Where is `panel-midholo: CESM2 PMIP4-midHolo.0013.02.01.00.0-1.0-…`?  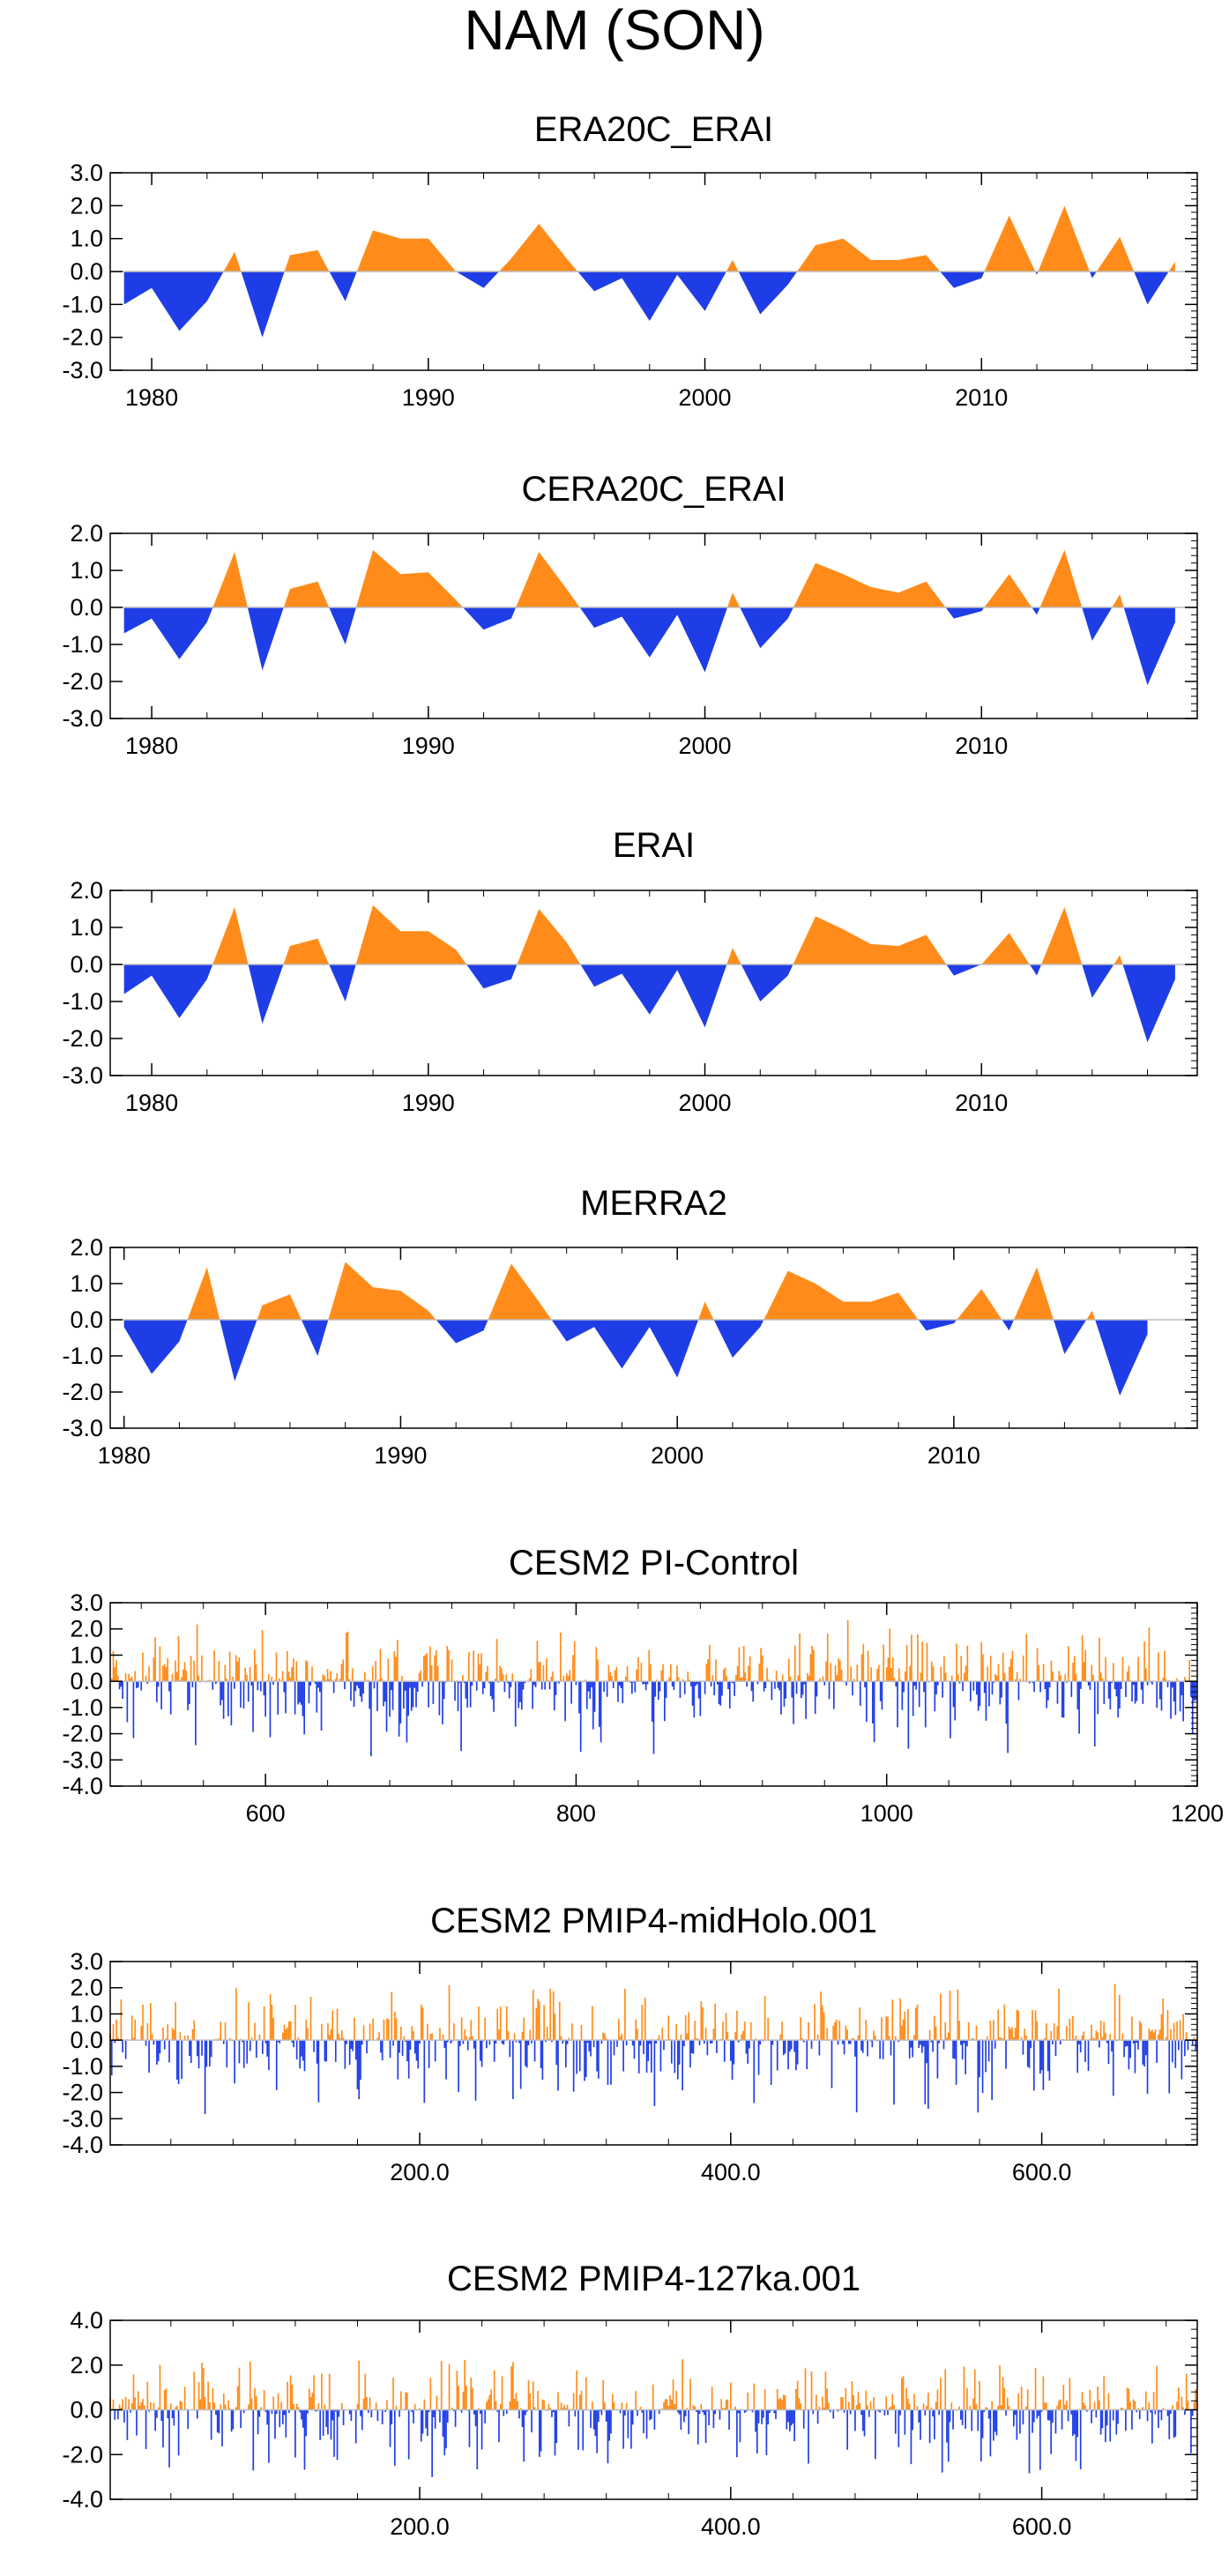 panel-midholo: CESM2 PMIP4-midHolo.0013.02.01.00.0-1.0-… is located at coordinates (629, 2043).